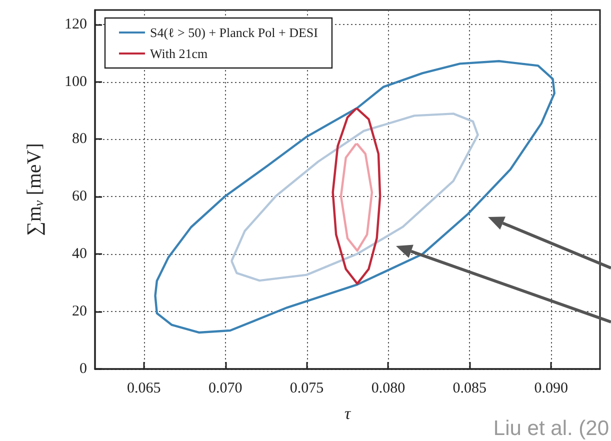 Image resolution: width=611 pixels, height=441 pixels. What do you see at coordinates (388, 388) in the screenshot?
I see `x-tick-label: 0.080` at bounding box center [388, 388].